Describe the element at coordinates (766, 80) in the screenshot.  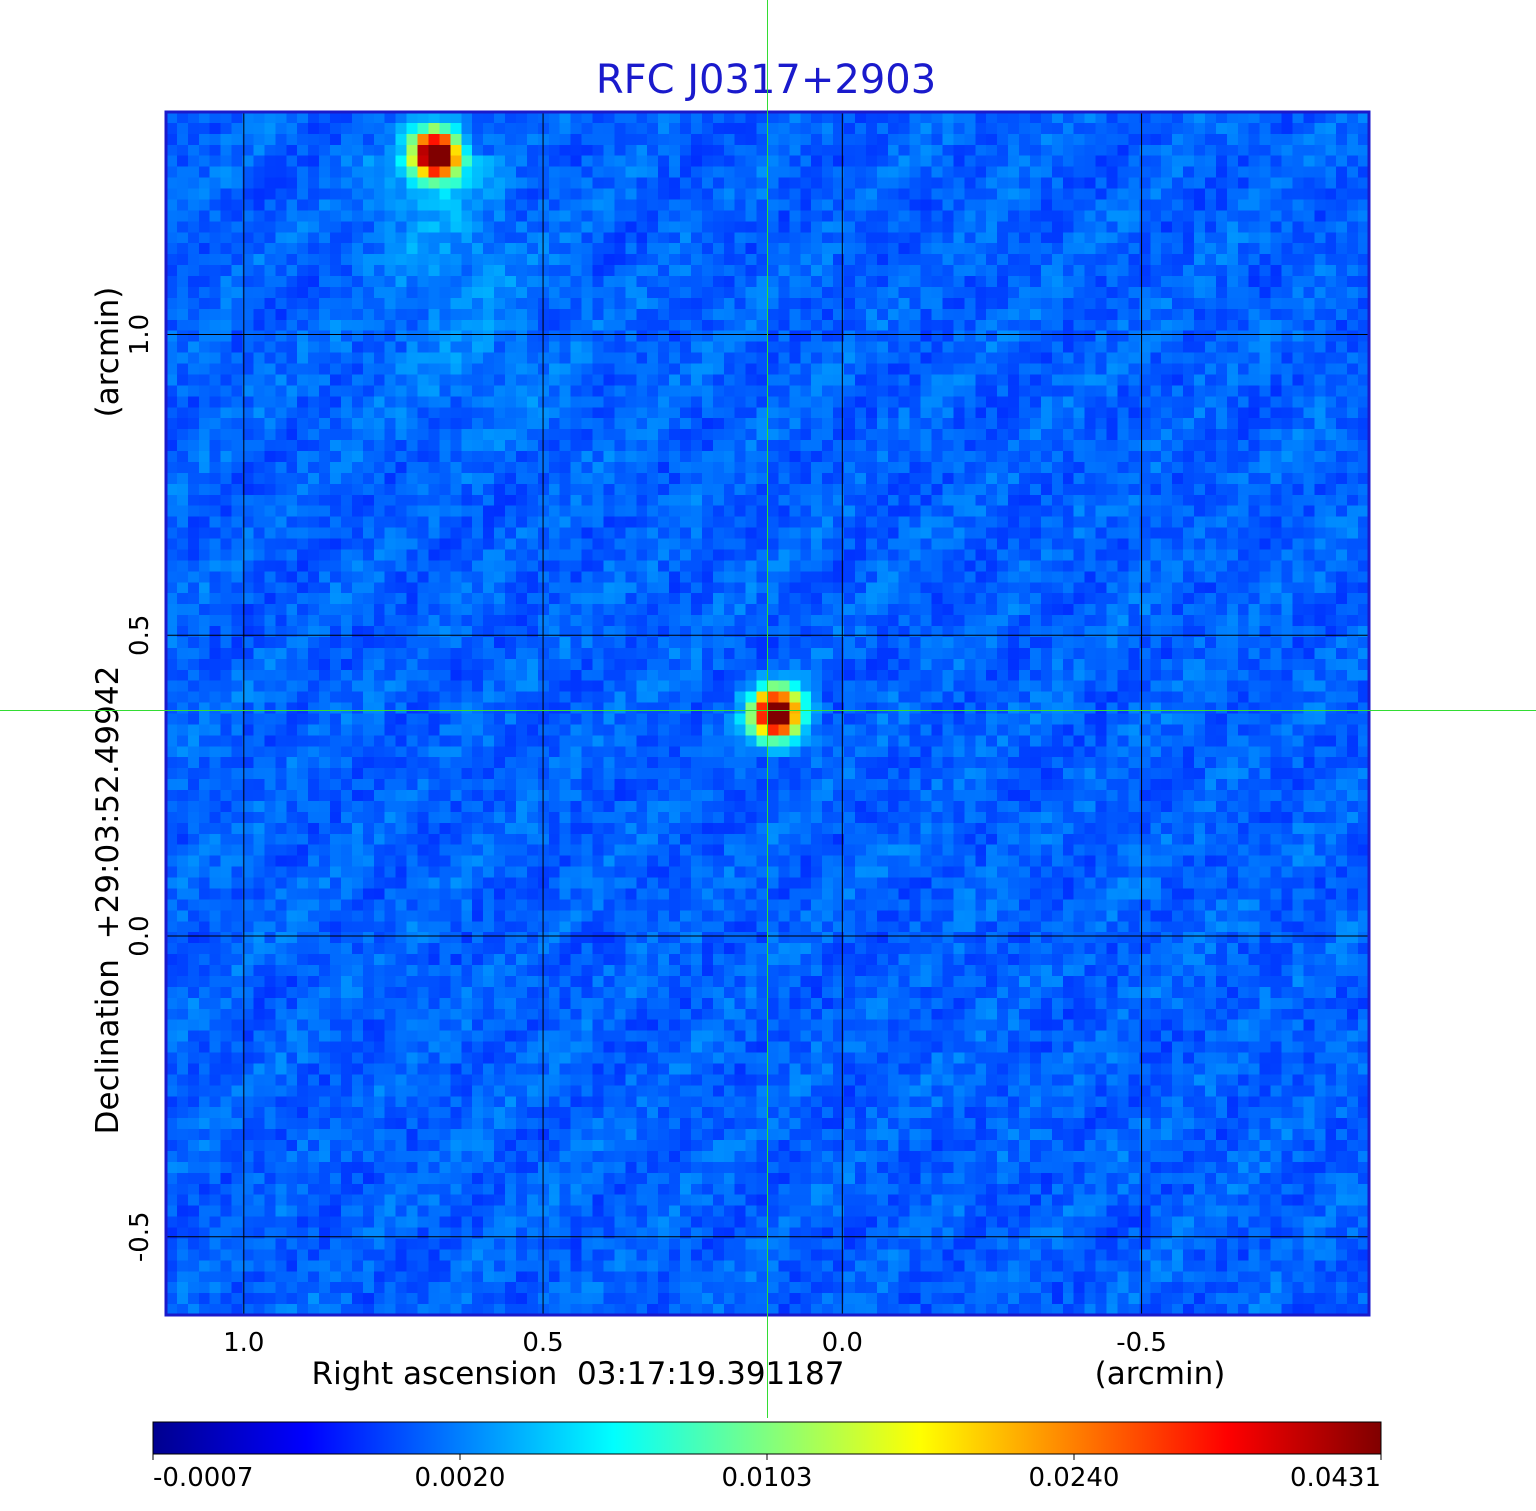
I see `chart-title: RFC J0317+2903` at that location.